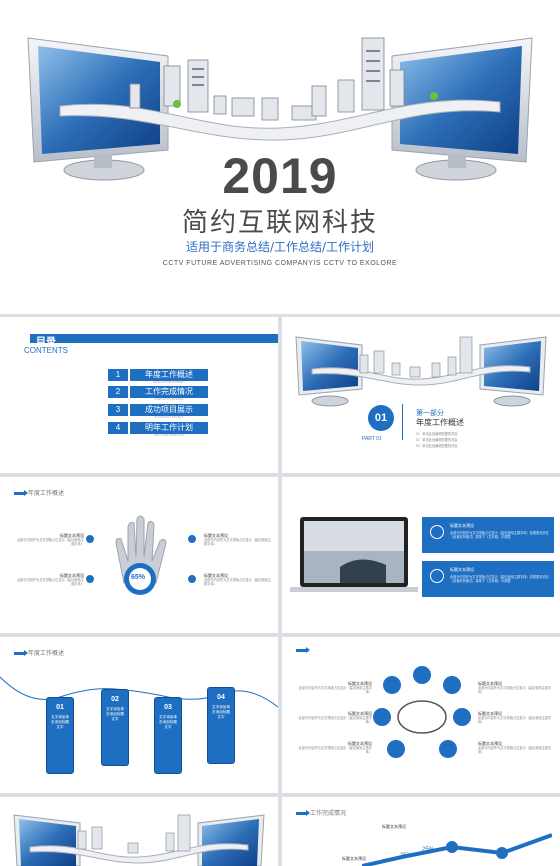 This screenshot has width=560, height=866. Describe the element at coordinates (437, 440) in the screenshot. I see `section-note-2: 02 · 单击此处编辑您要的内容` at that location.